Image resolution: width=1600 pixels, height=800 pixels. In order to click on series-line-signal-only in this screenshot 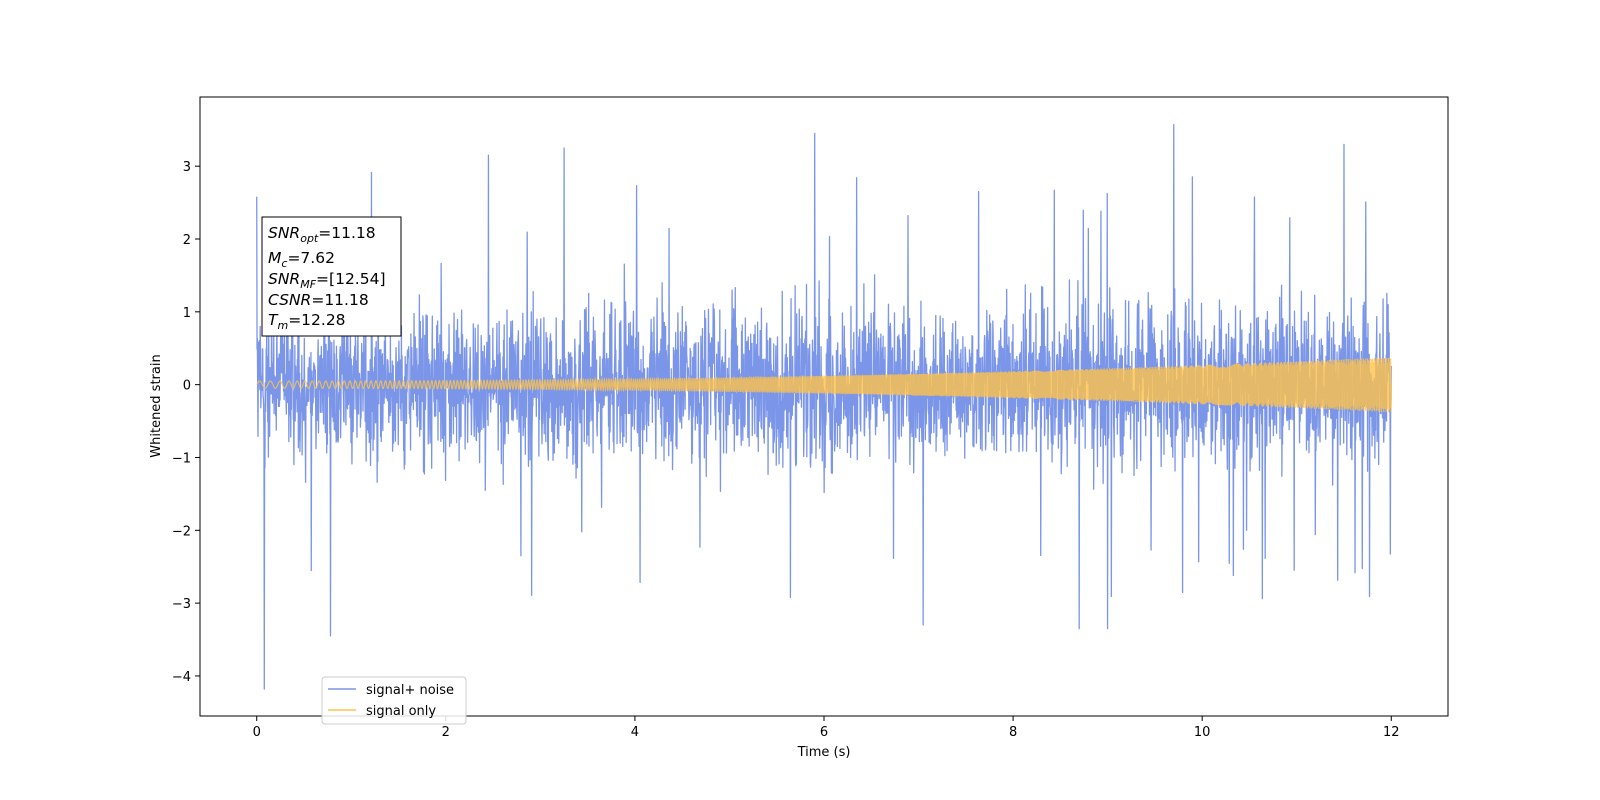, I will do `click(824, 385)`.